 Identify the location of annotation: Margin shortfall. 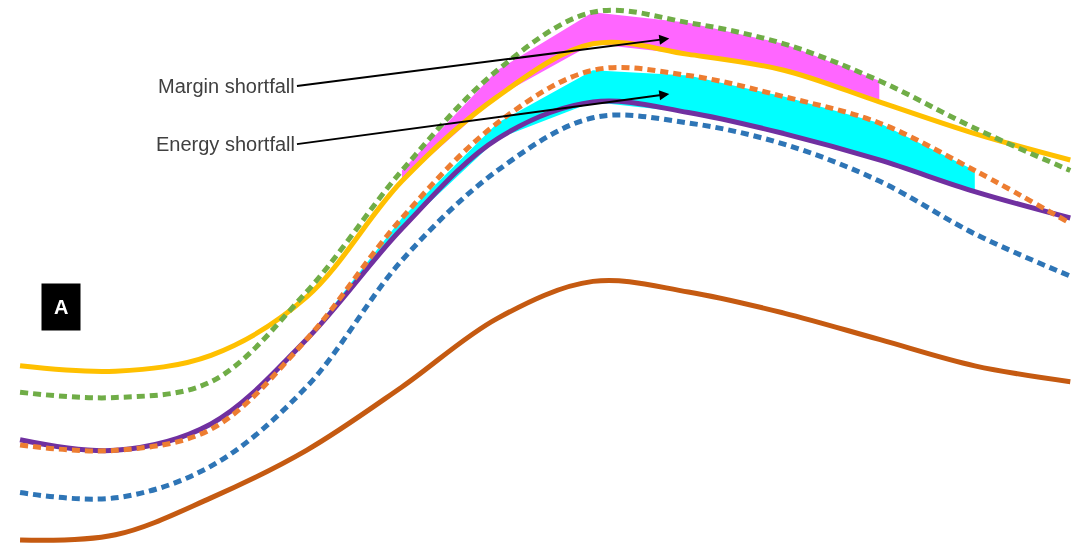
(226, 86).